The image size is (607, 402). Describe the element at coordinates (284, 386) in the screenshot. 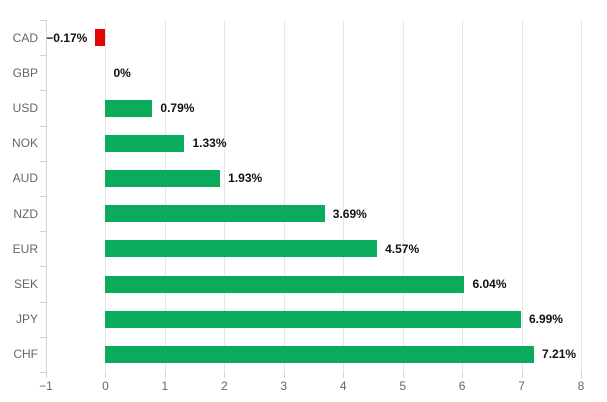

I see `x-tick-label: 3` at that location.